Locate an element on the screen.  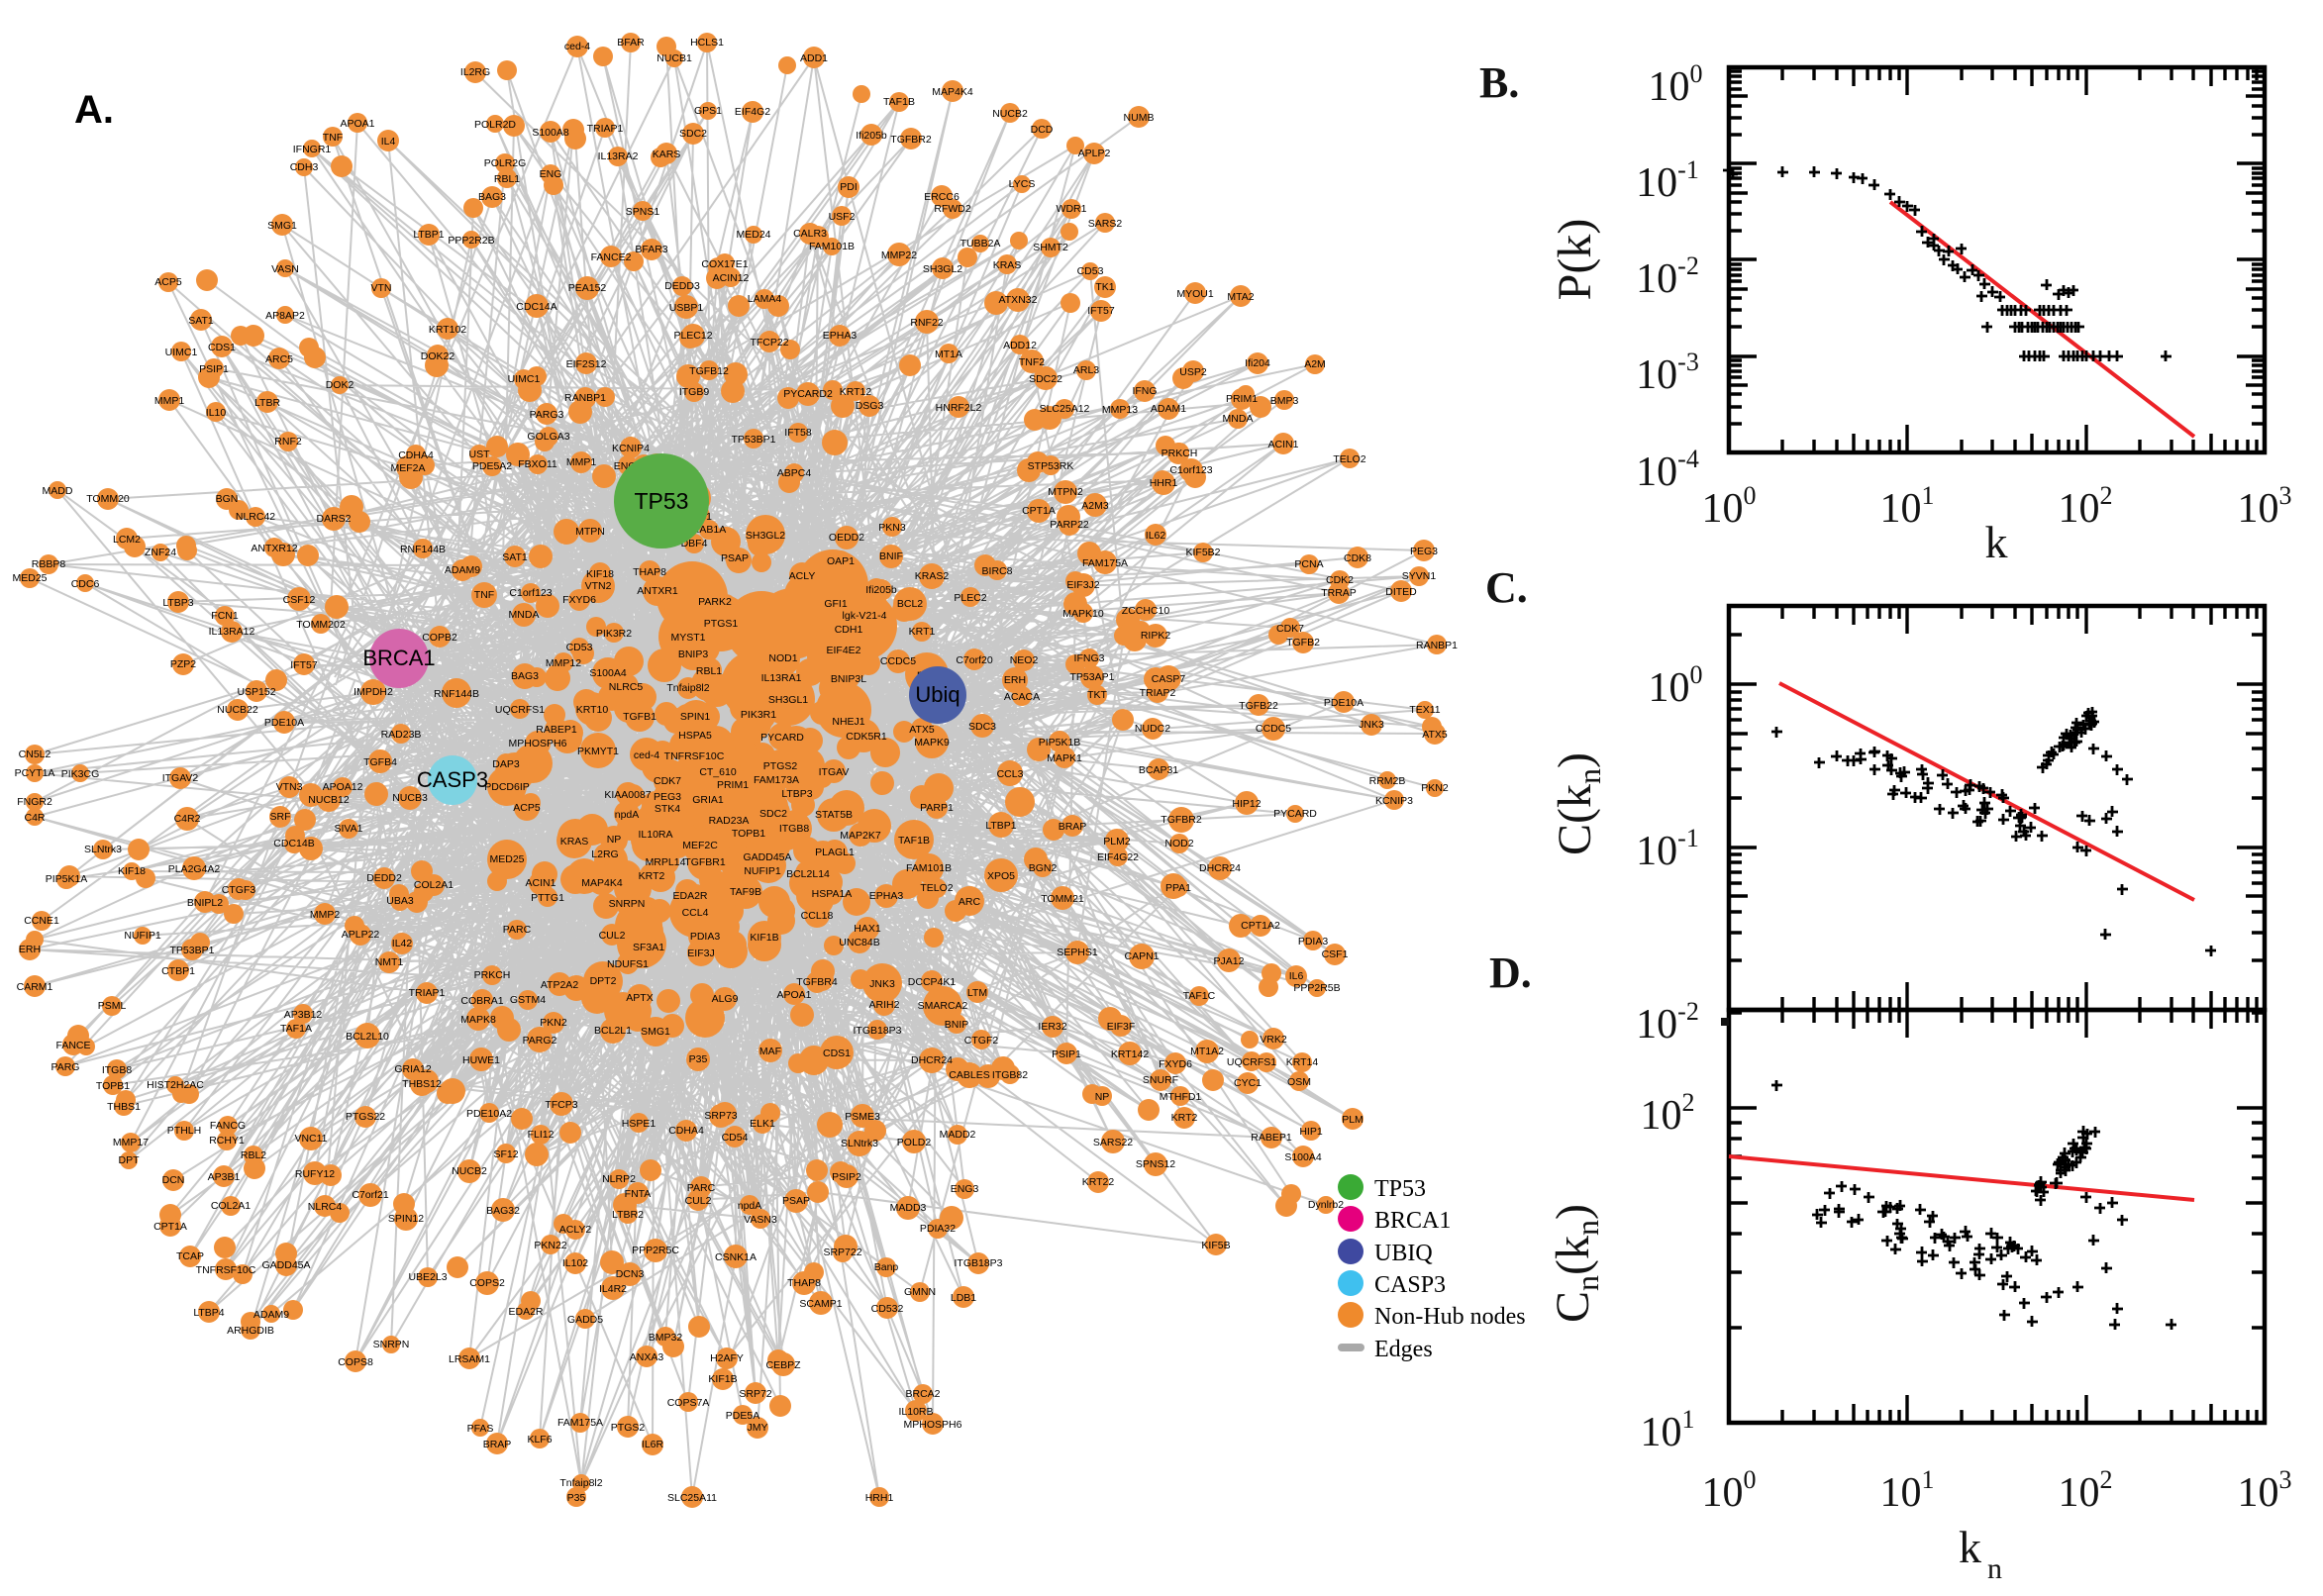
svg-text: MAP4K4 is located at coordinates (602, 883).